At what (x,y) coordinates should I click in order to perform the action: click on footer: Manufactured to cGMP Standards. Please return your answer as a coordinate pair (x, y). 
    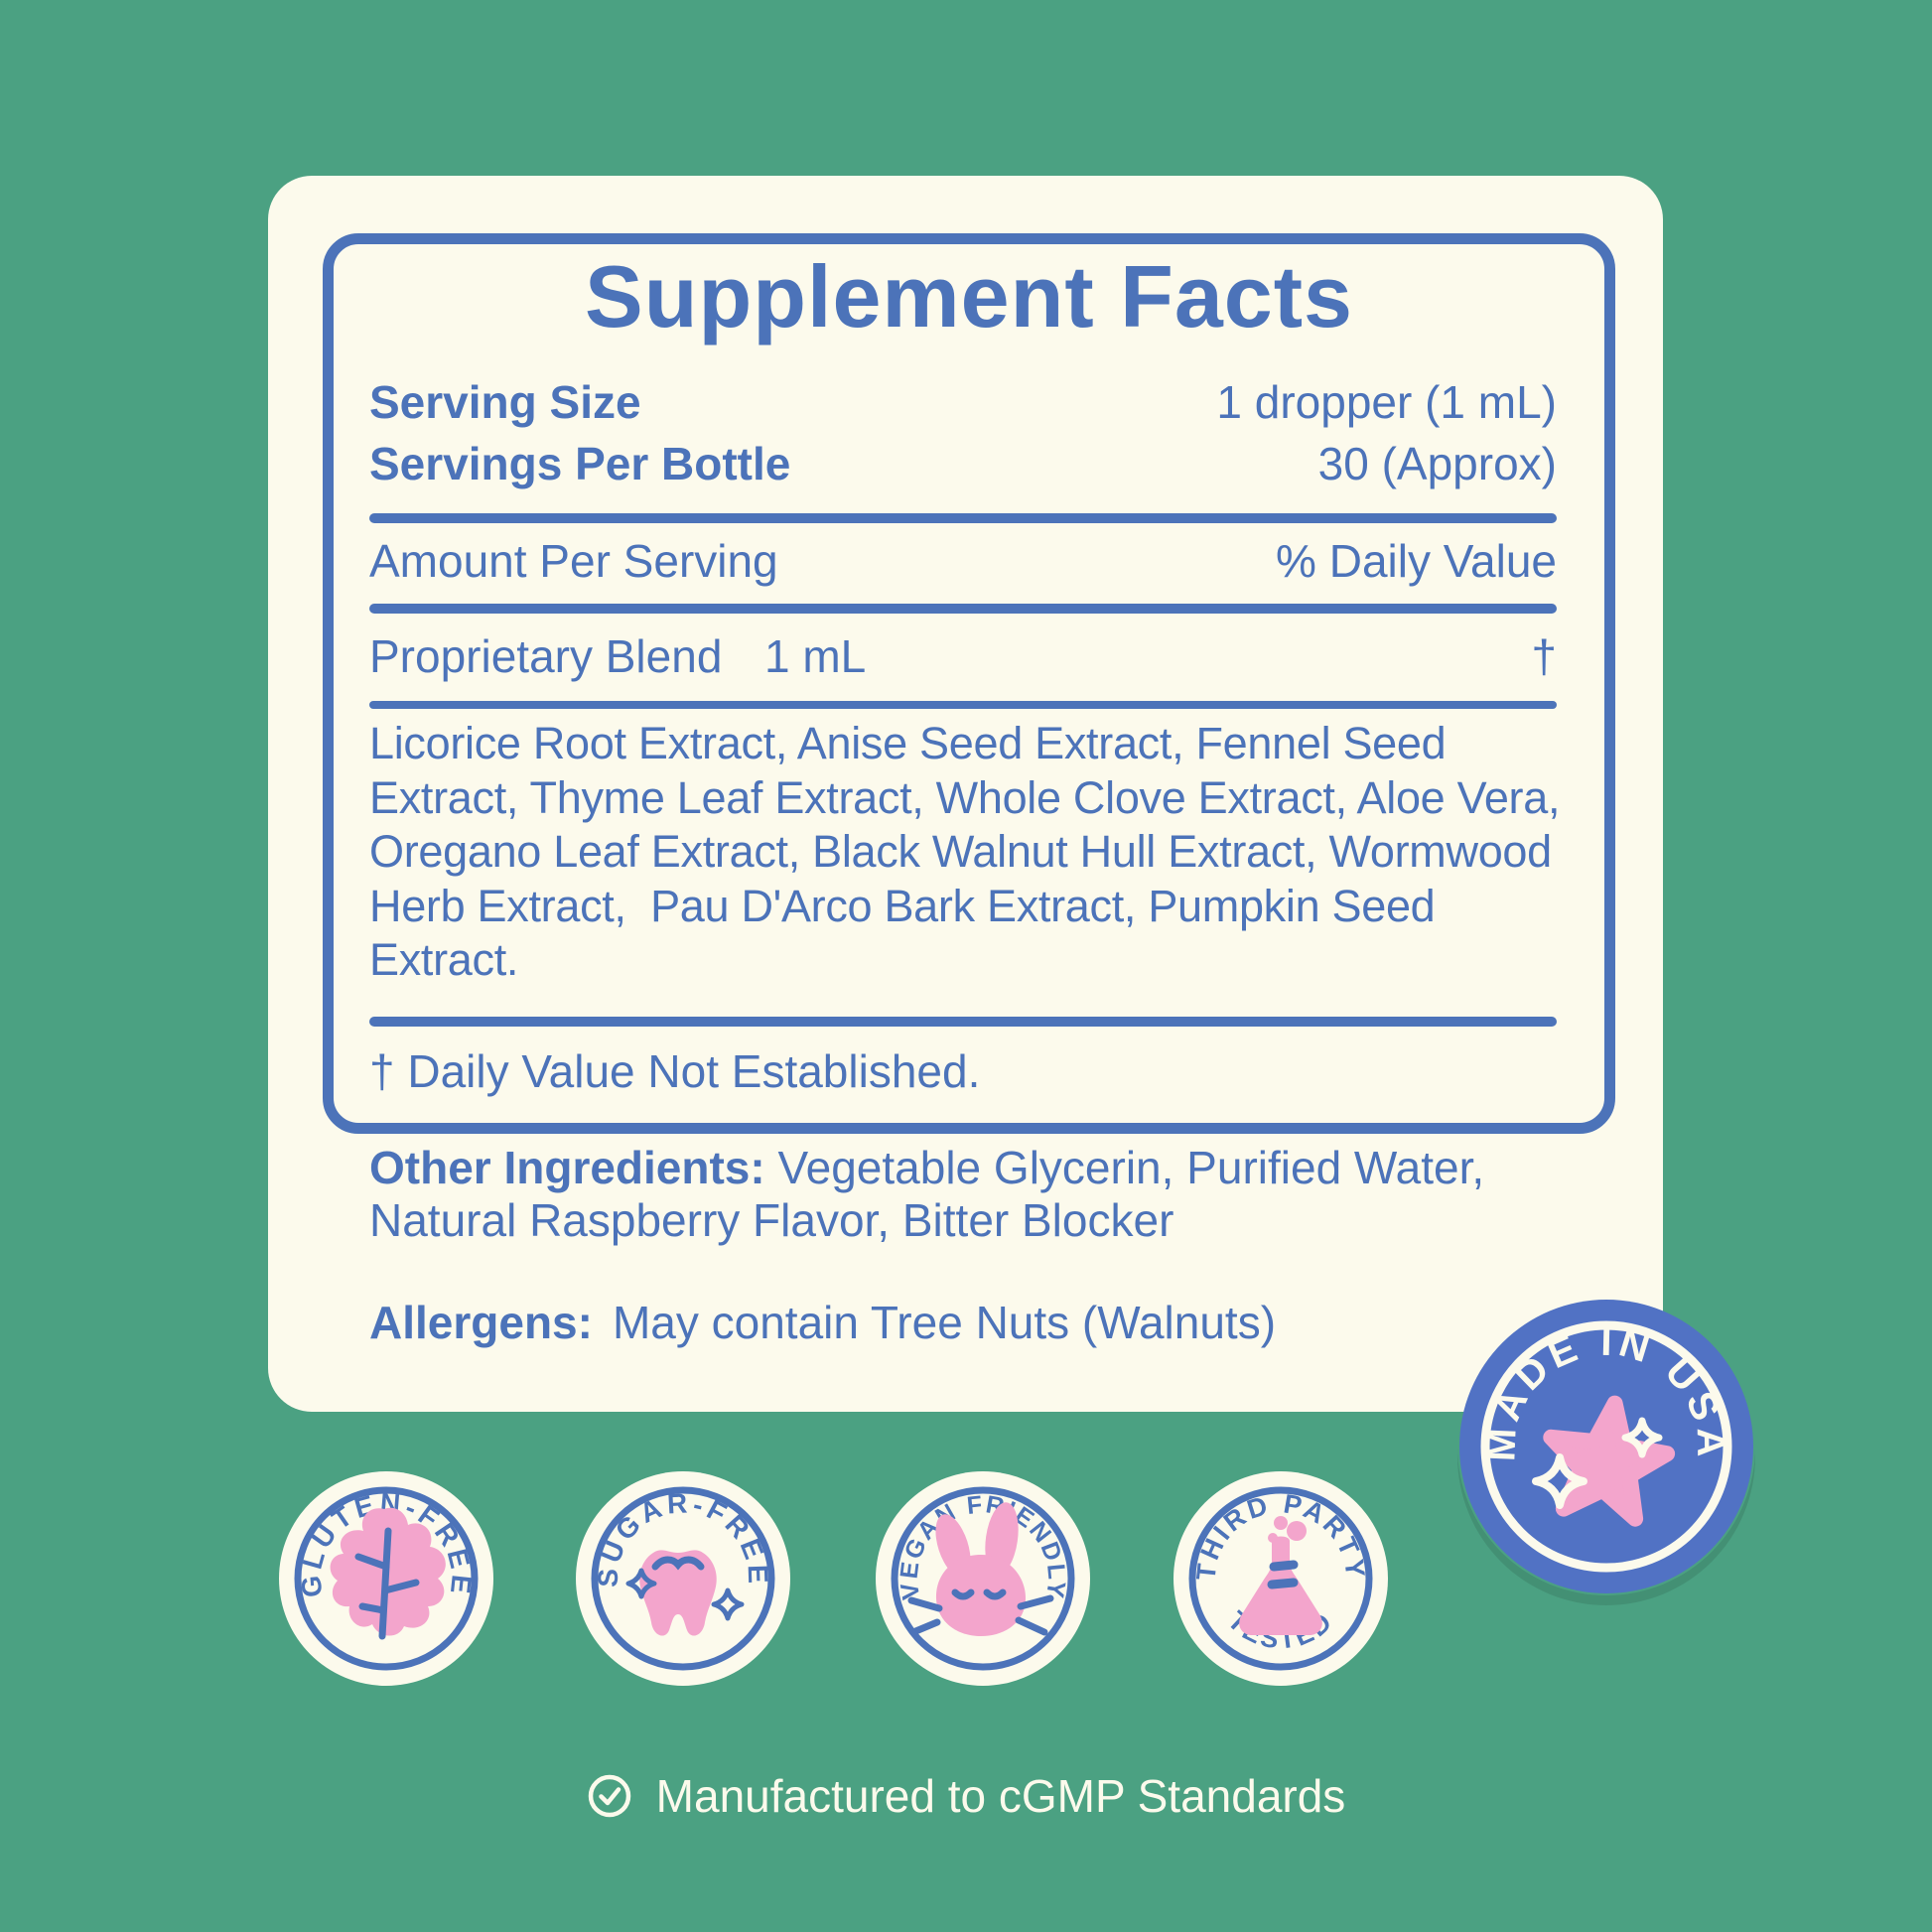
    Looking at the image, I should click on (966, 1796).